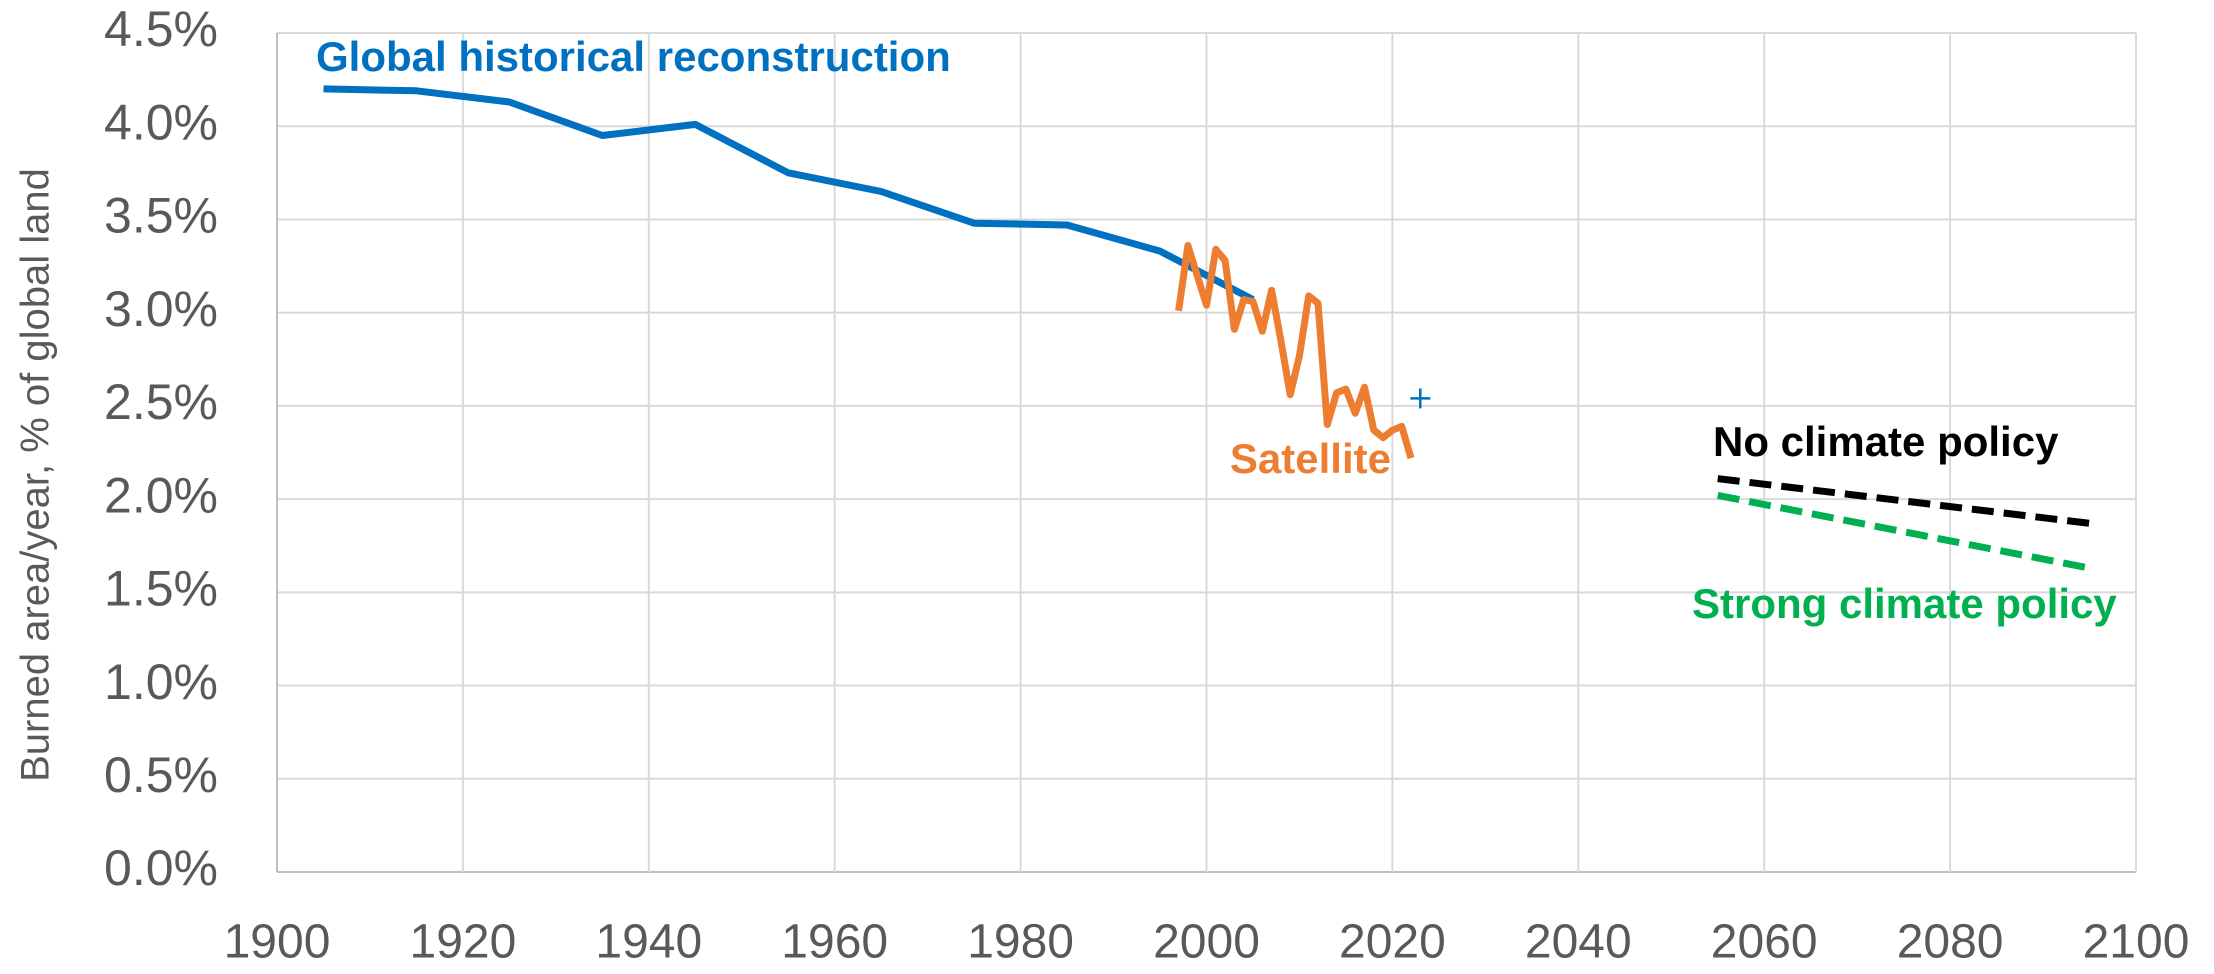  I want to click on y-axis-title: Burned area/year, % of global land, so click(36, 475).